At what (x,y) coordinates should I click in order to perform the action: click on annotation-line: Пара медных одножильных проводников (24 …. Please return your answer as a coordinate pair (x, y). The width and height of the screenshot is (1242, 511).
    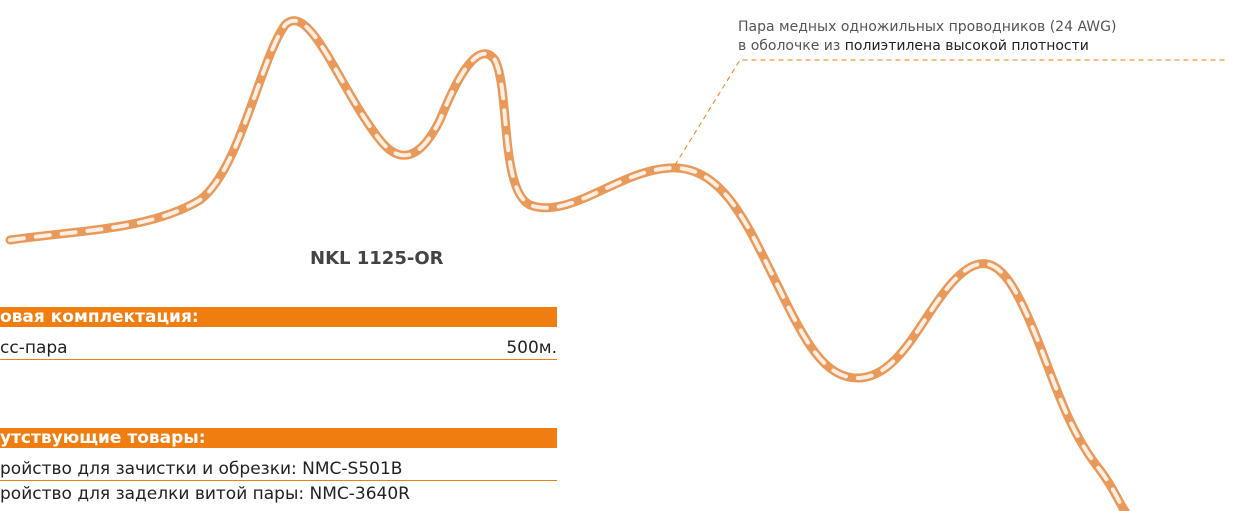
    Looking at the image, I should click on (927, 27).